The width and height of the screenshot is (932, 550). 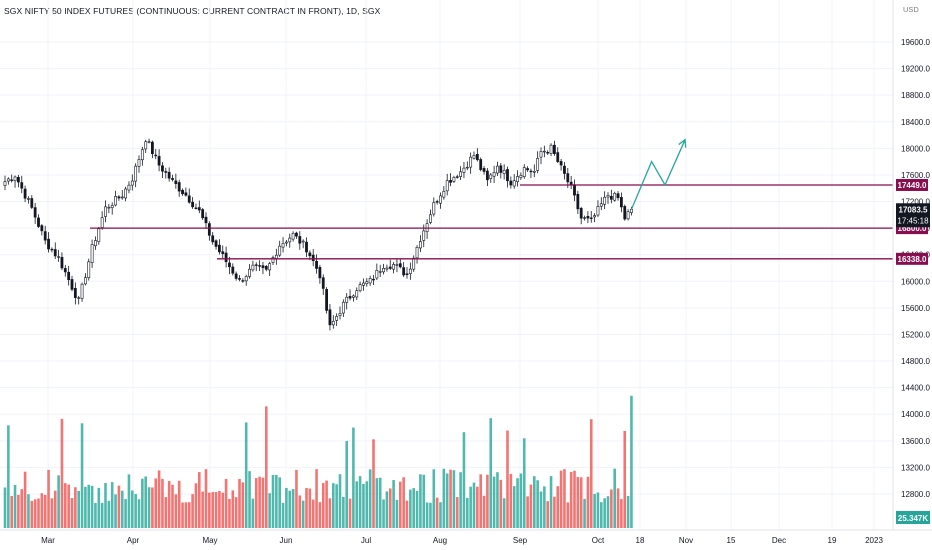 I want to click on time-tick: Mar, so click(x=48, y=540).